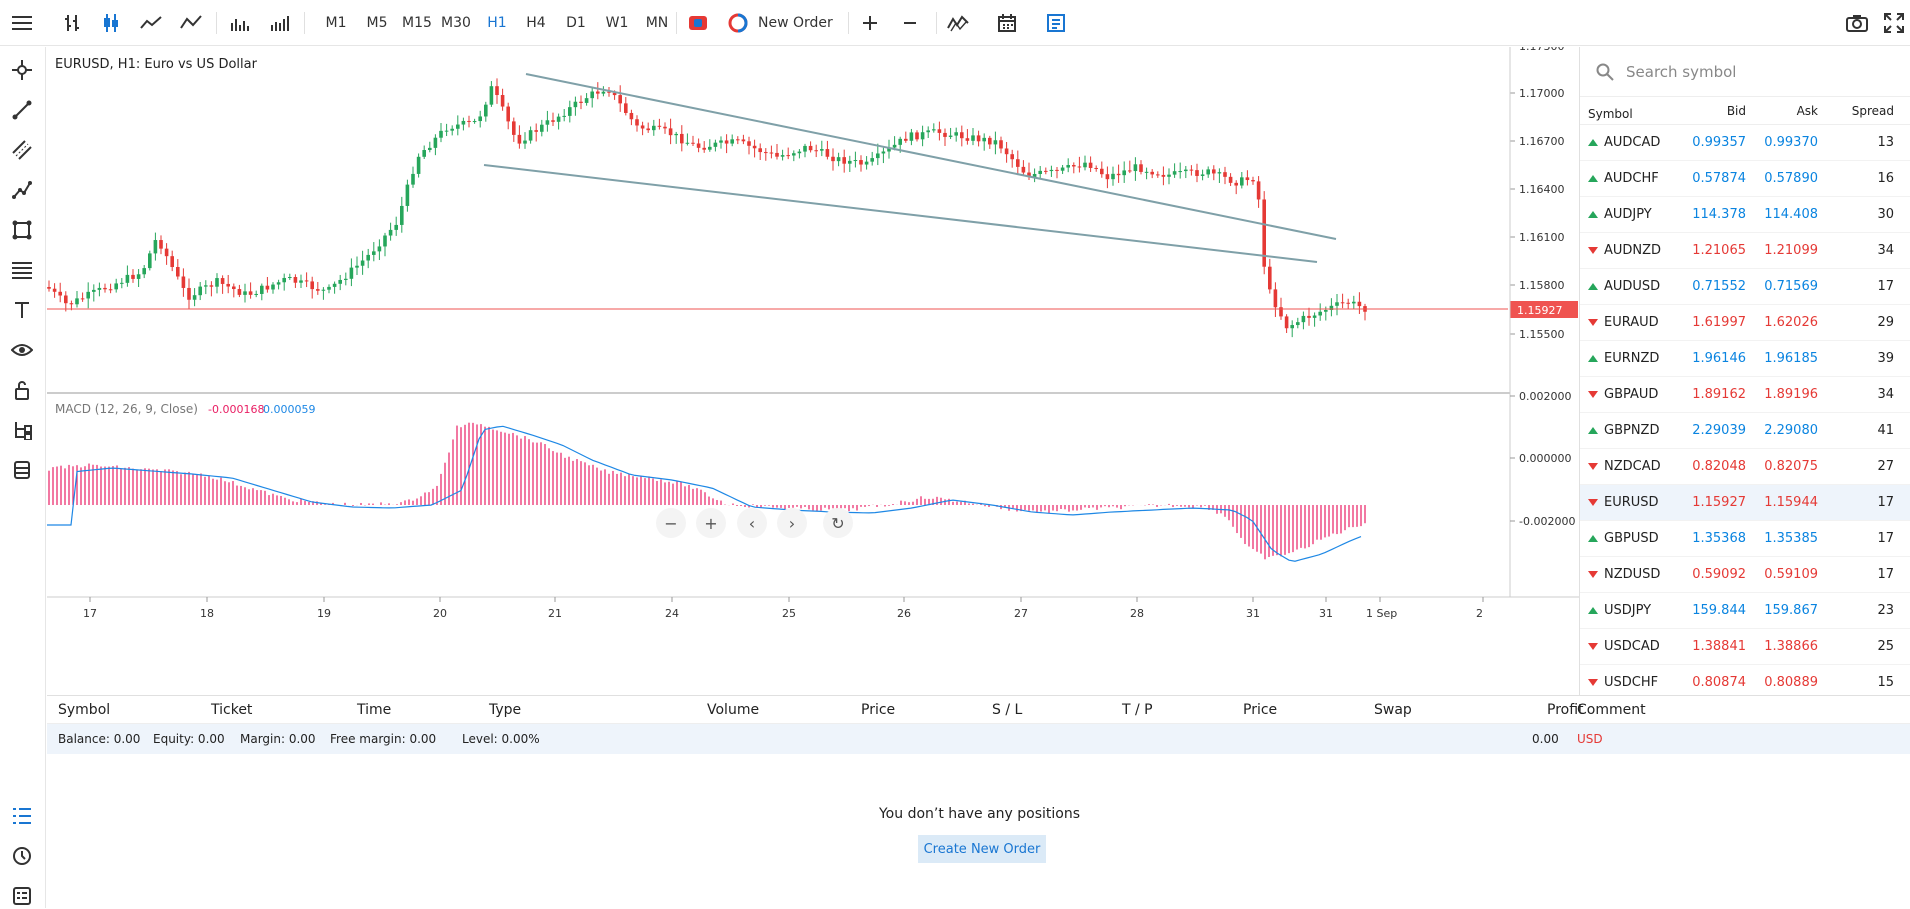 The height and width of the screenshot is (909, 1910). What do you see at coordinates (151, 23) in the screenshot?
I see `line-chart-type-icon` at bounding box center [151, 23].